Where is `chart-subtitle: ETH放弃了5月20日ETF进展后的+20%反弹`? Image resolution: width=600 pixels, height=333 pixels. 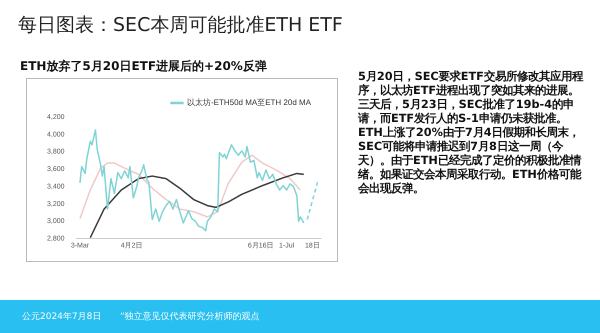
chart-subtitle: ETH放弃了5月20日ETF进展后的+20%反弹 is located at coordinates (143, 66).